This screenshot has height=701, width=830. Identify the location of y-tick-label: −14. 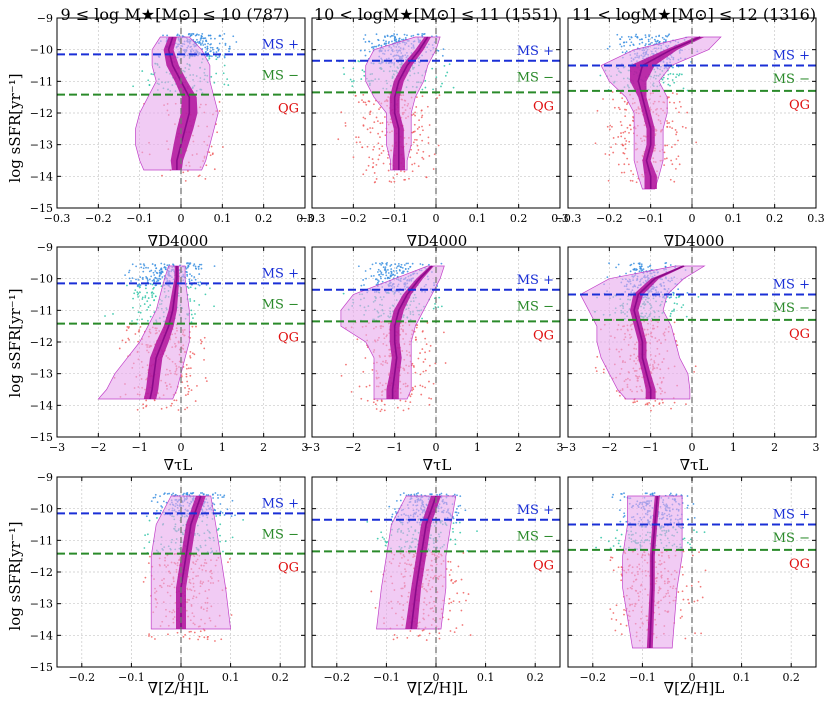
(41, 405).